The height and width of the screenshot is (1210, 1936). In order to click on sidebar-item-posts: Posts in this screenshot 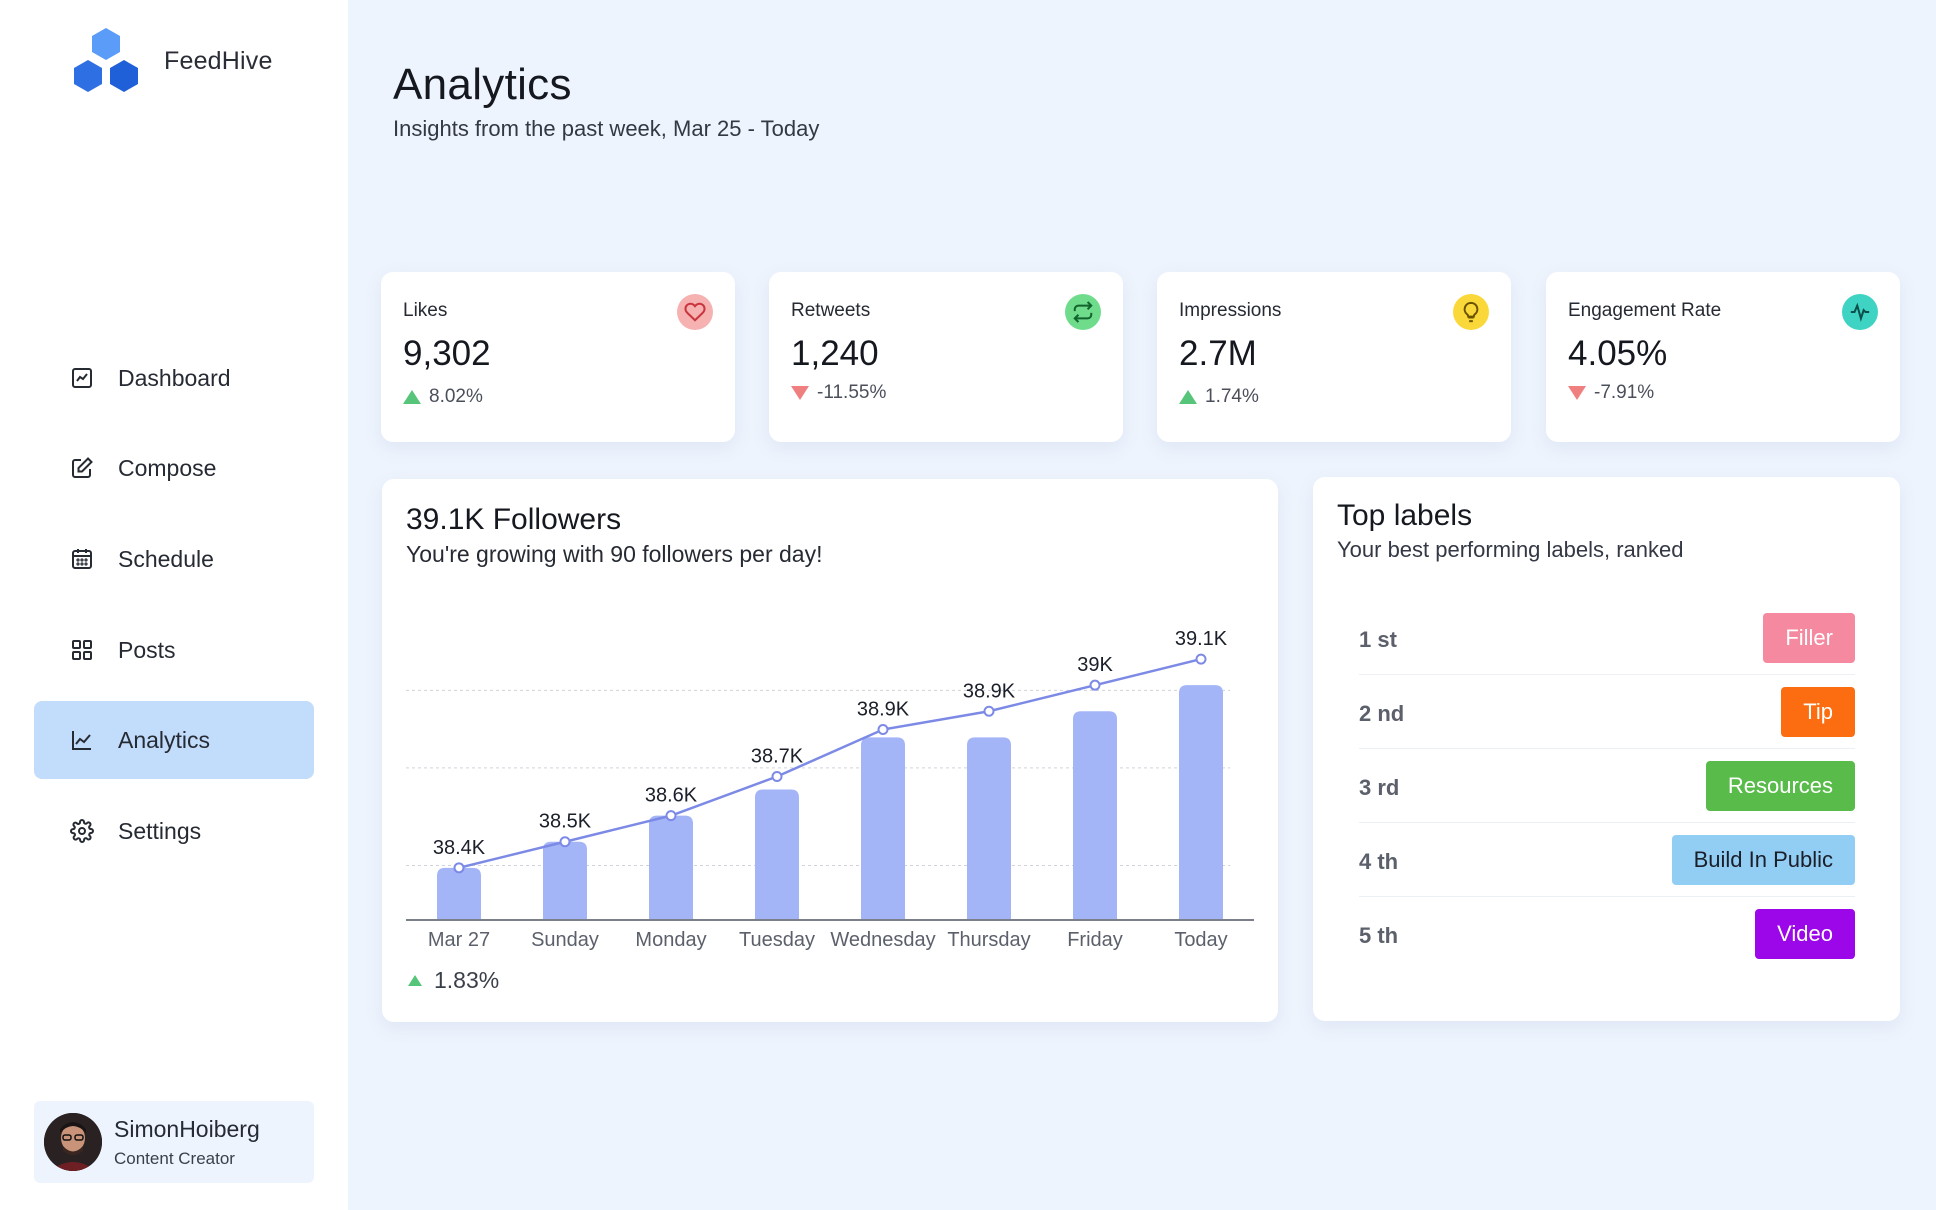, I will do `click(174, 650)`.